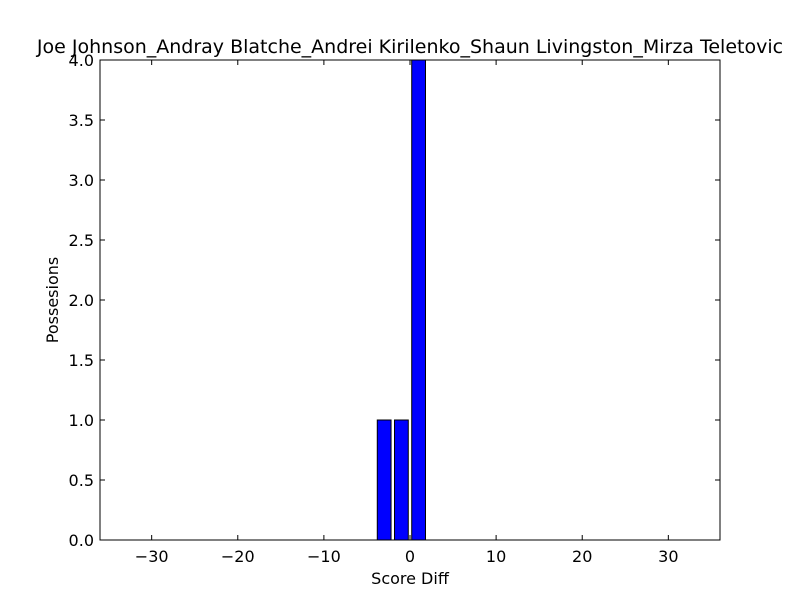 This screenshot has height=600, width=800. What do you see at coordinates (81, 180) in the screenshot?
I see `y-tick-label: 3.0` at bounding box center [81, 180].